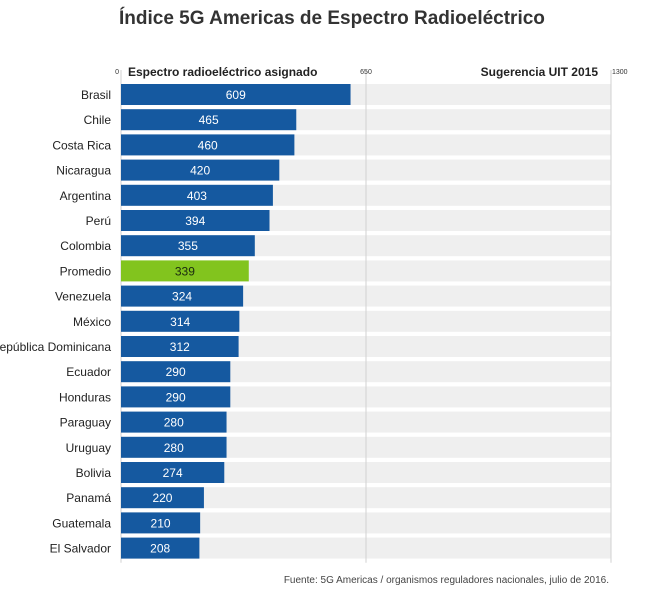 The height and width of the screenshot is (595, 655). I want to click on category-label: Panamá, so click(88, 498).